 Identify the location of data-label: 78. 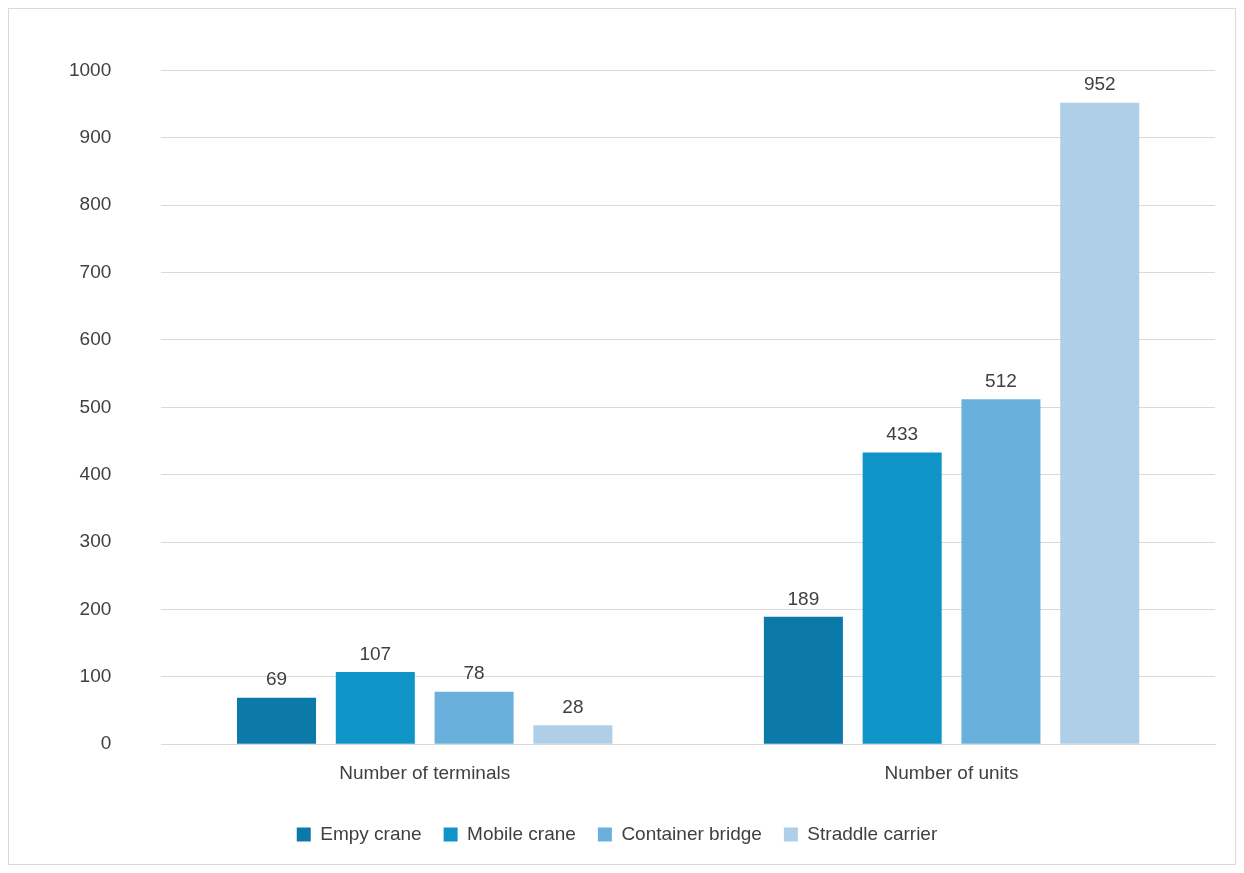
(474, 673).